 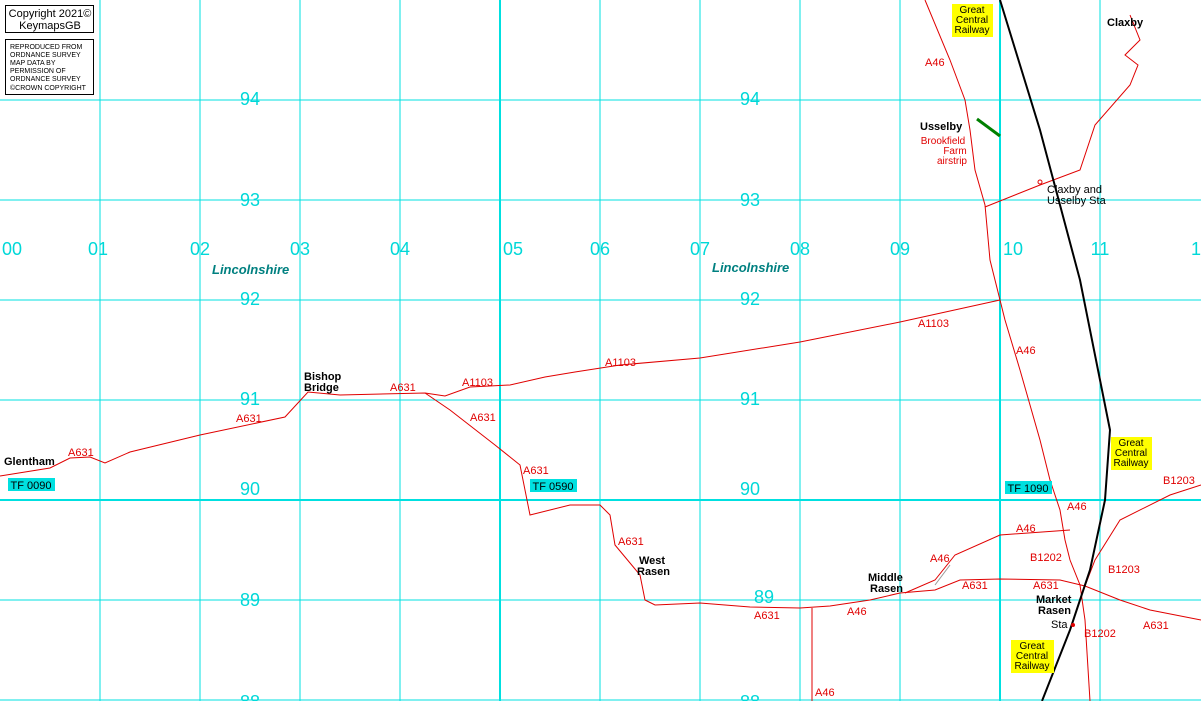 What do you see at coordinates (1142, 535) in the screenshot?
I see `road-b1203` at bounding box center [1142, 535].